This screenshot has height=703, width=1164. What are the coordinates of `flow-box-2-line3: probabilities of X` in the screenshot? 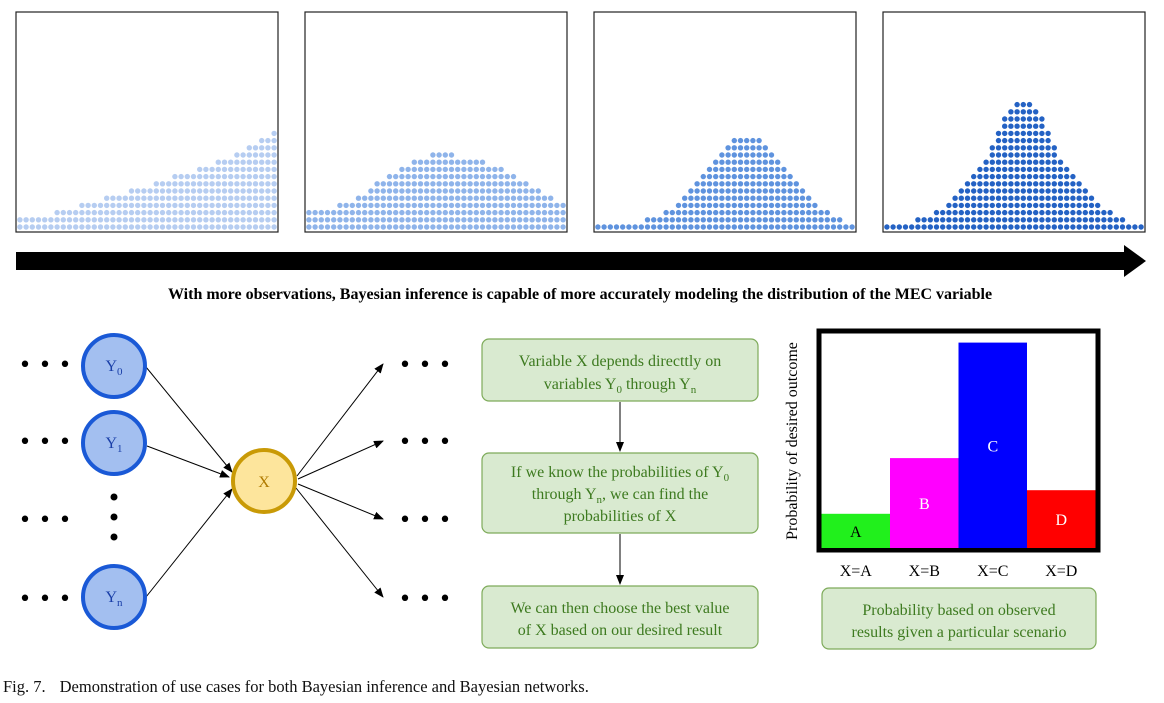 It's located at (620, 516).